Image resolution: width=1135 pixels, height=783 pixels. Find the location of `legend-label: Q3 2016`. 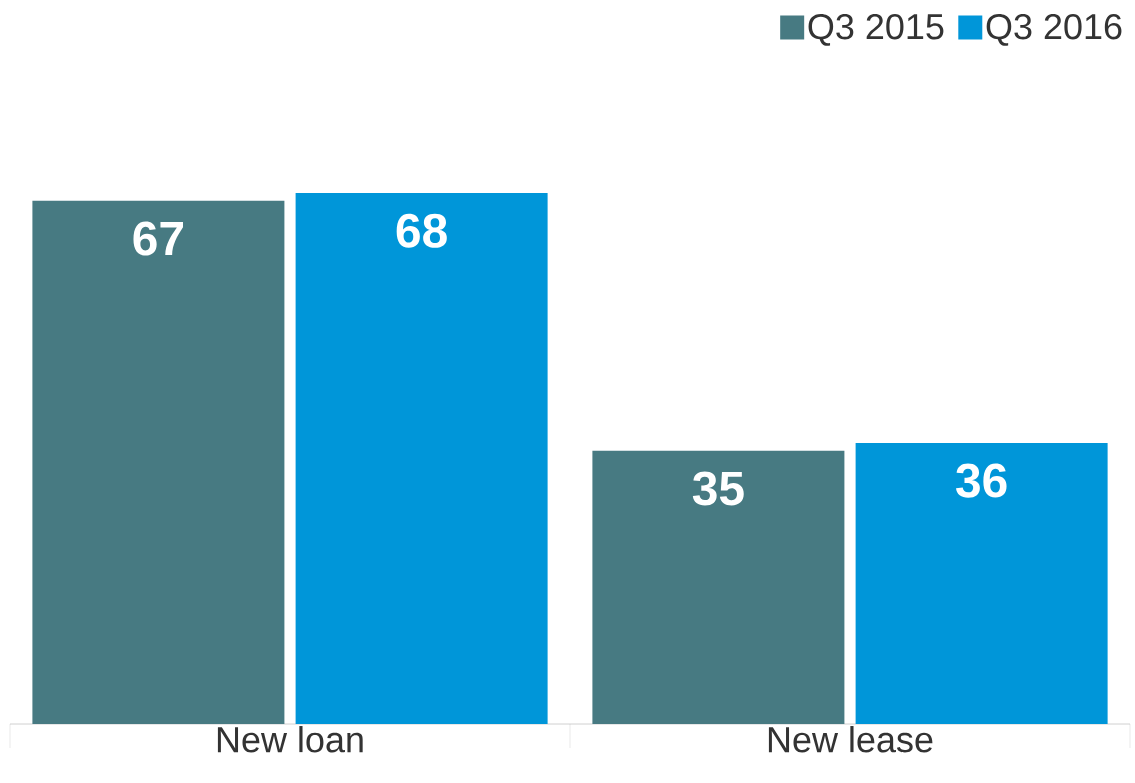

legend-label: Q3 2016 is located at coordinates (1054, 29).